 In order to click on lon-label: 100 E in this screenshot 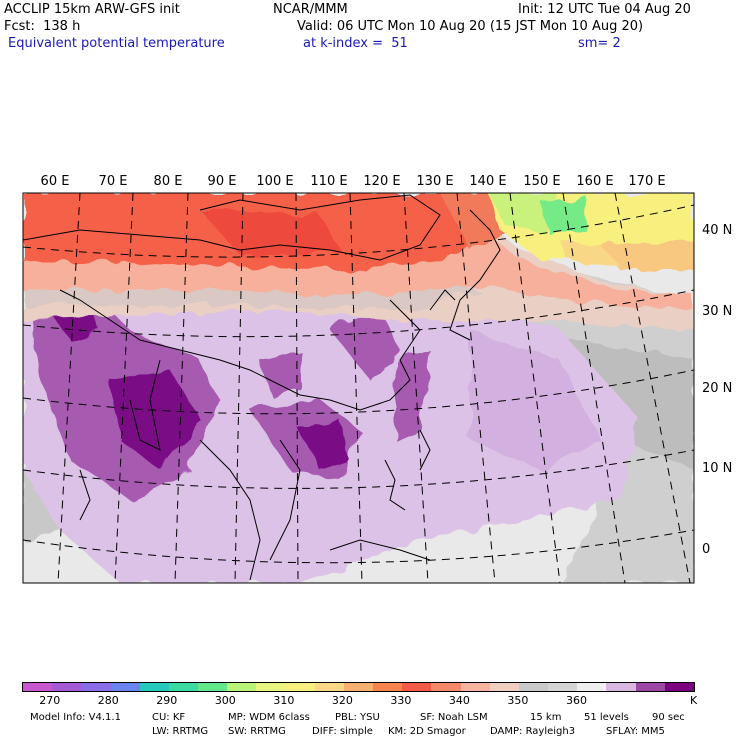, I will do `click(274, 181)`.